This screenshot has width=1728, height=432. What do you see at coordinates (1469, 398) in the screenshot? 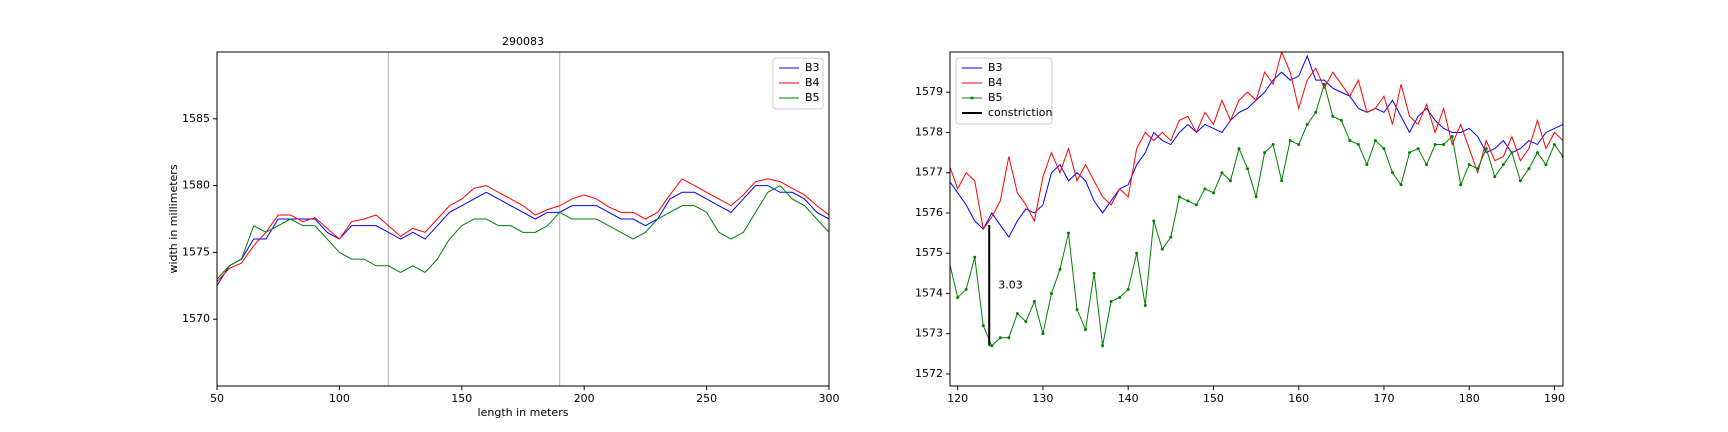
I see `x-tick-label: 180` at bounding box center [1469, 398].